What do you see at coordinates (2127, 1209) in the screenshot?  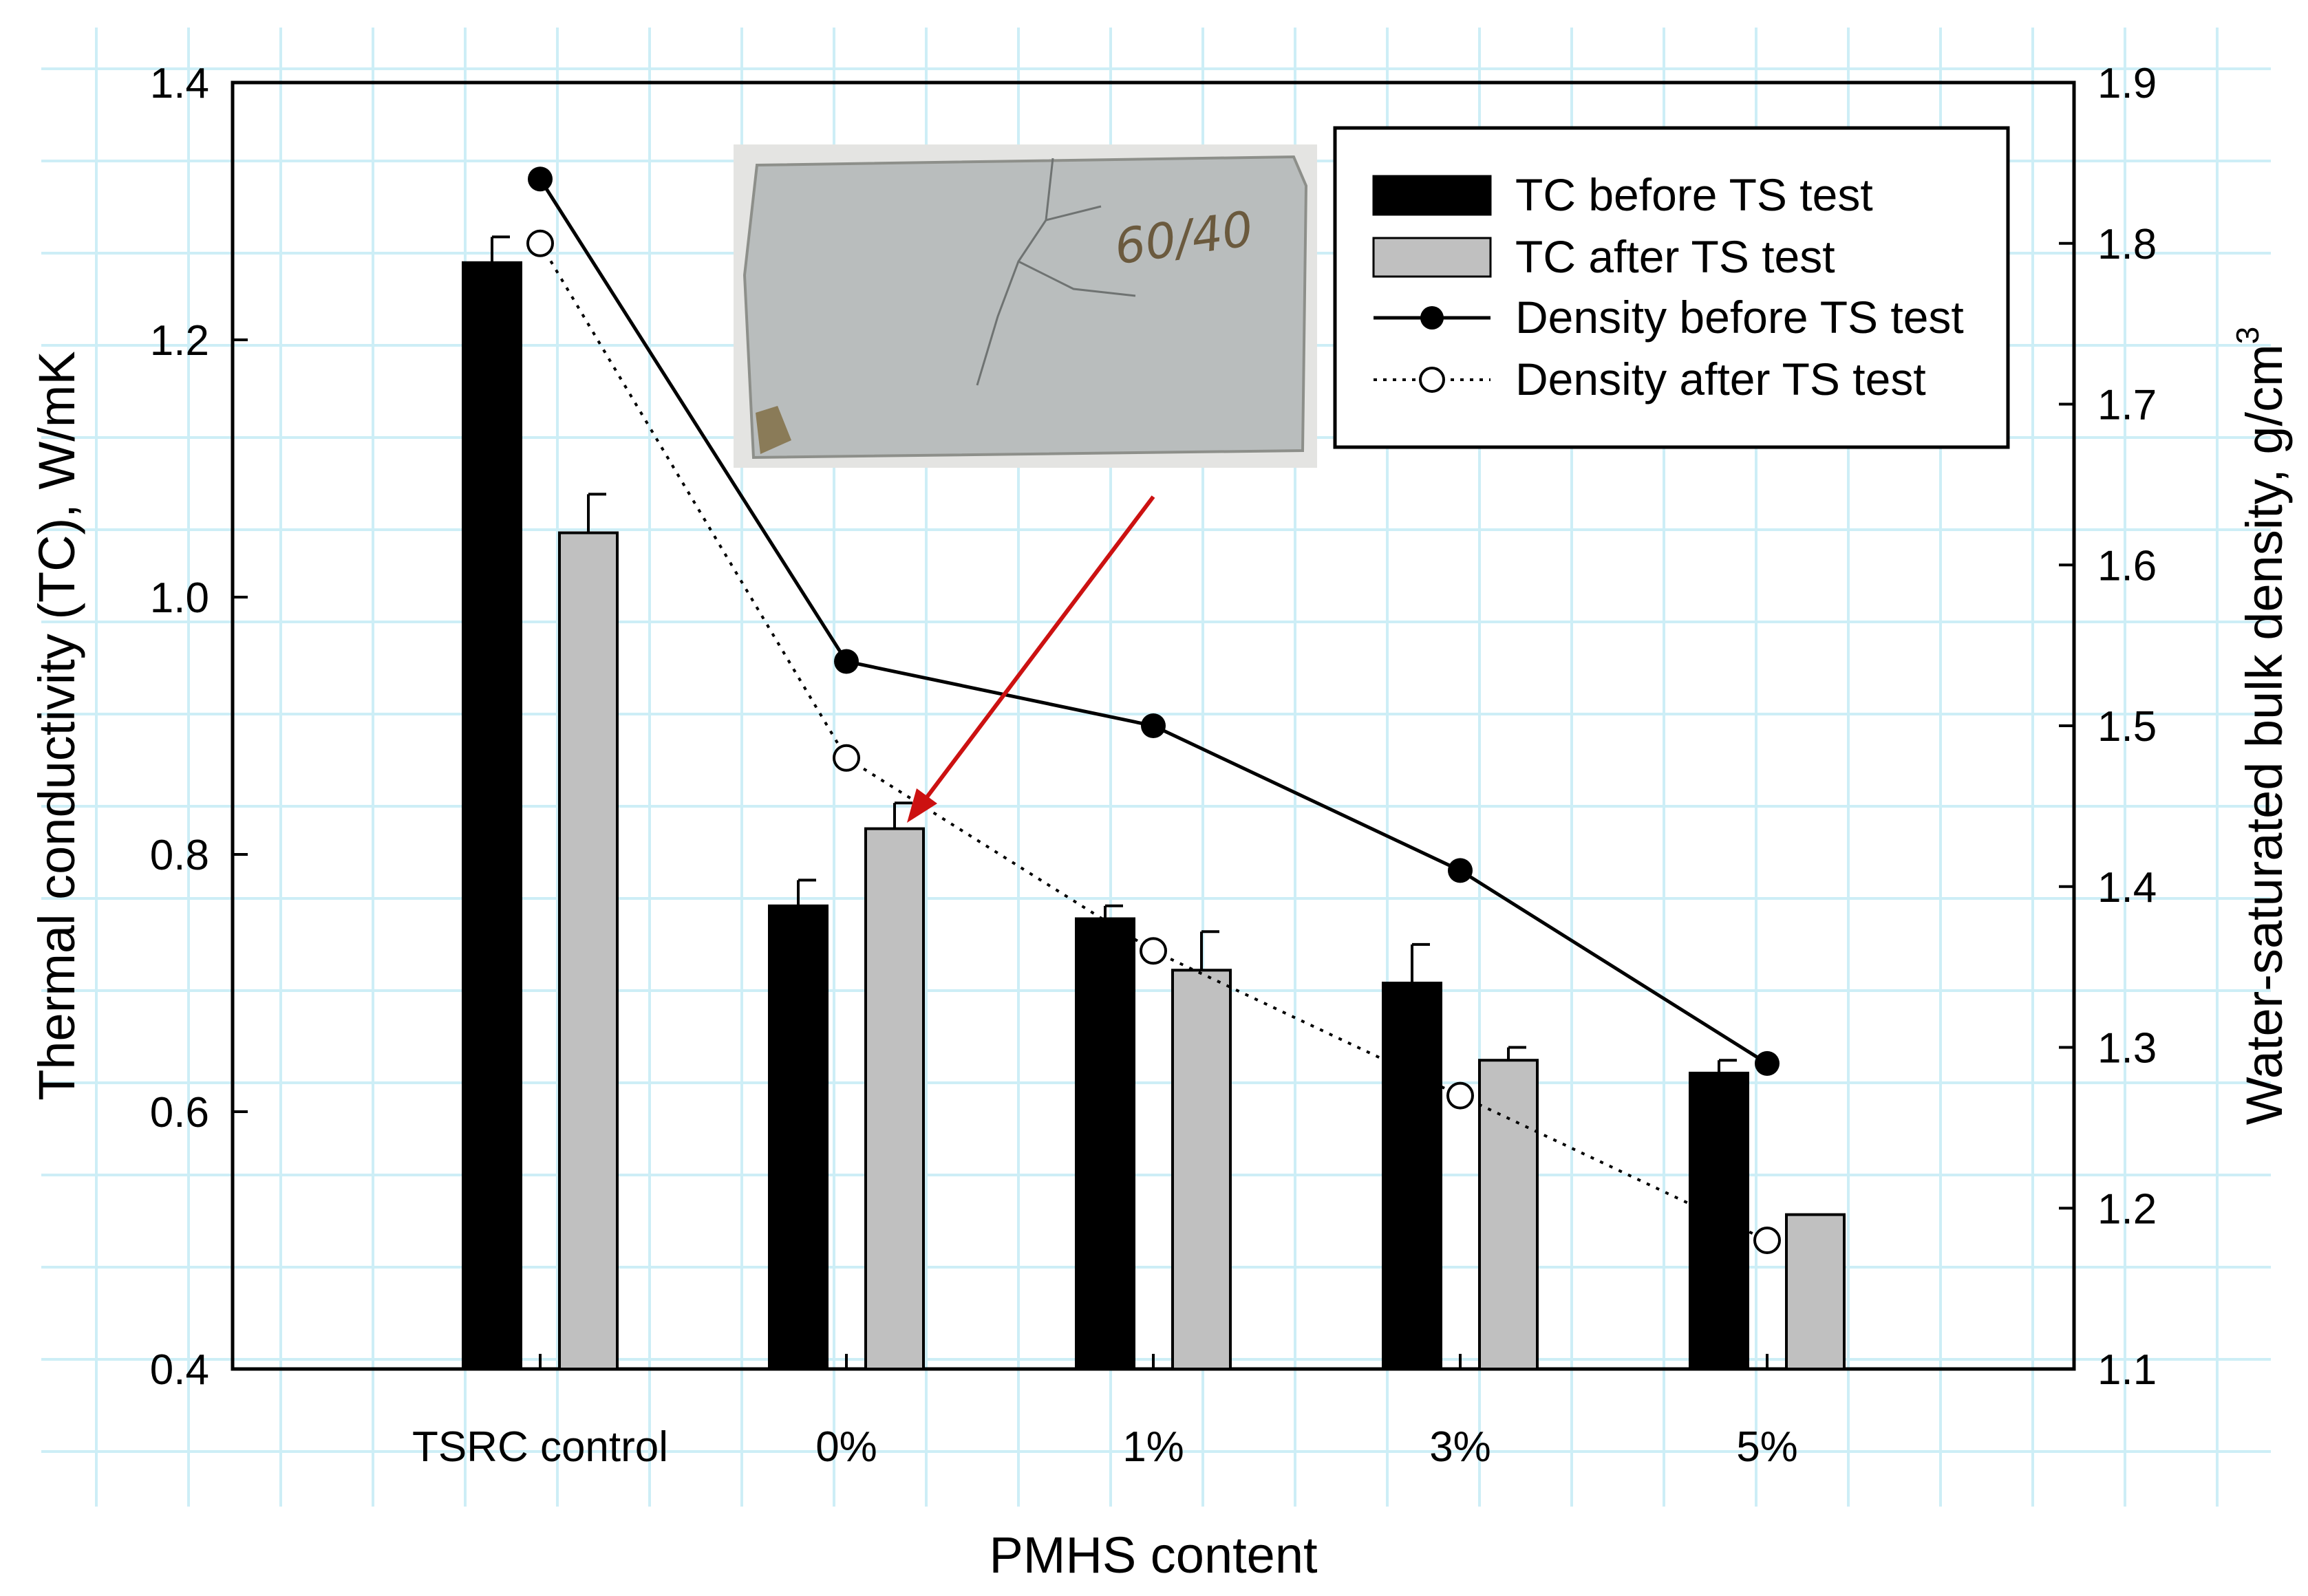 I see `y2-tick-label: 1.2` at bounding box center [2127, 1209].